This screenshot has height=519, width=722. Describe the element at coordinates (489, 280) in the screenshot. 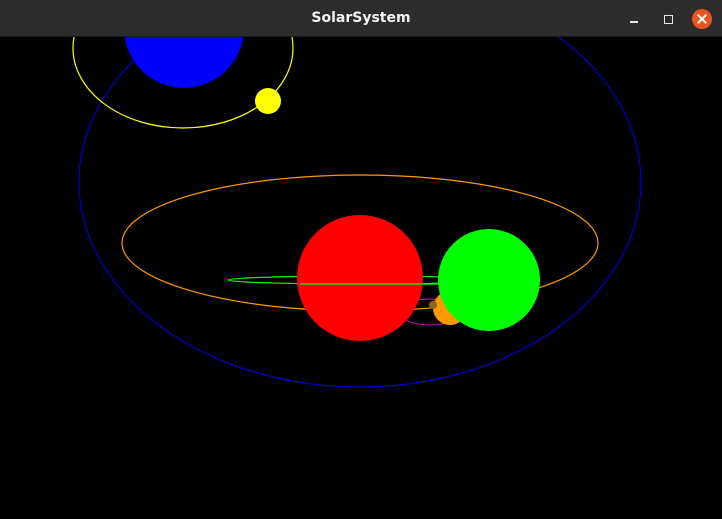

I see `green-planet` at that location.